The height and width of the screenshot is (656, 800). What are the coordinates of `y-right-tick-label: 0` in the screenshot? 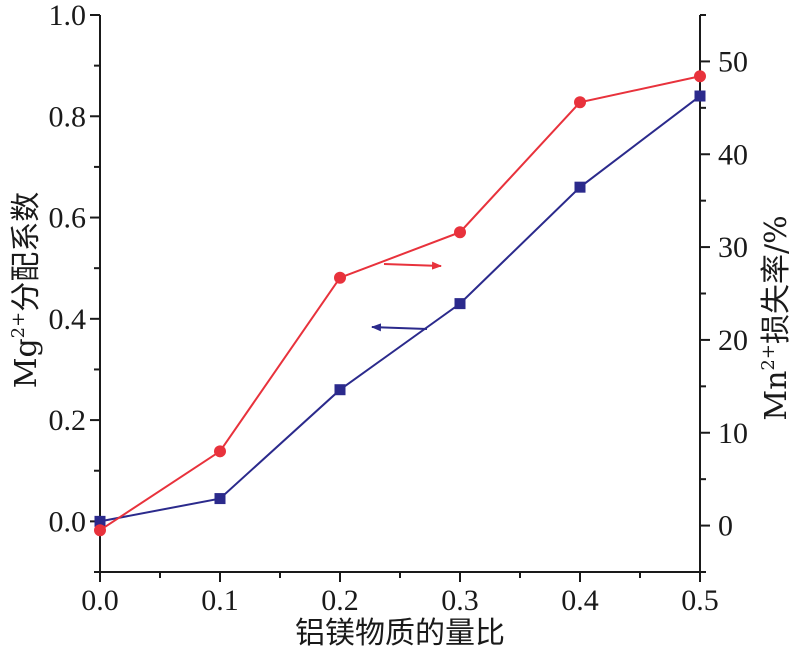 It's located at (725, 526).